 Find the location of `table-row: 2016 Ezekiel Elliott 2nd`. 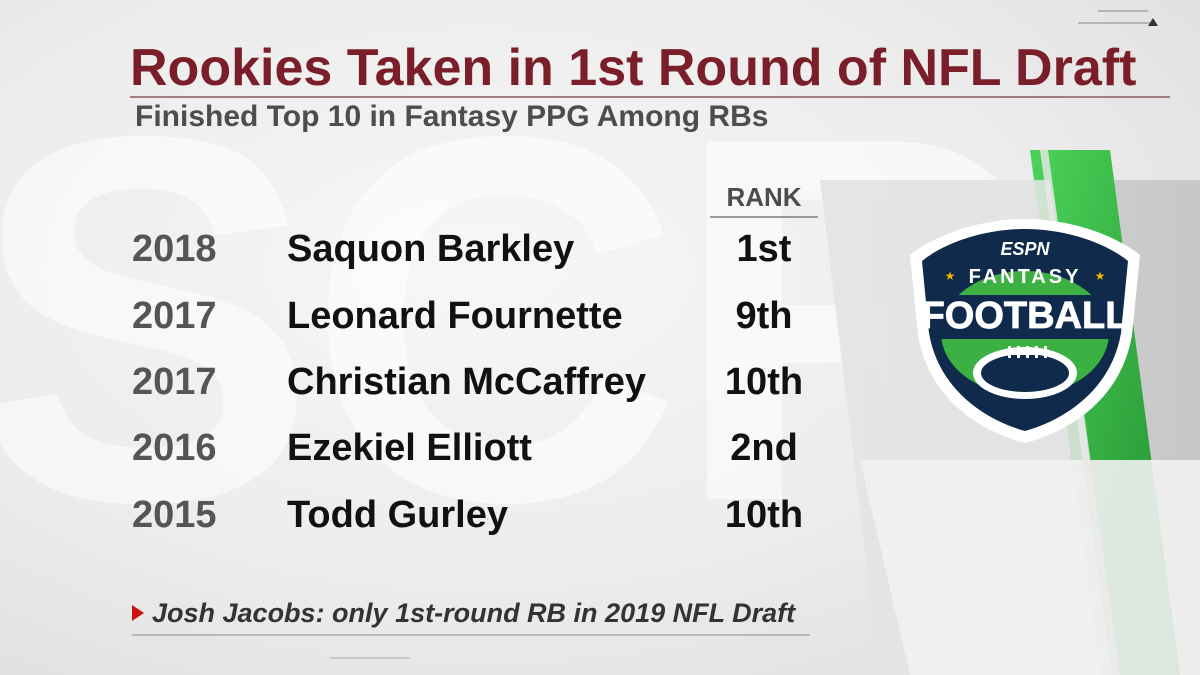

table-row: 2016 Ezekiel Elliott 2nd is located at coordinates (450, 457).